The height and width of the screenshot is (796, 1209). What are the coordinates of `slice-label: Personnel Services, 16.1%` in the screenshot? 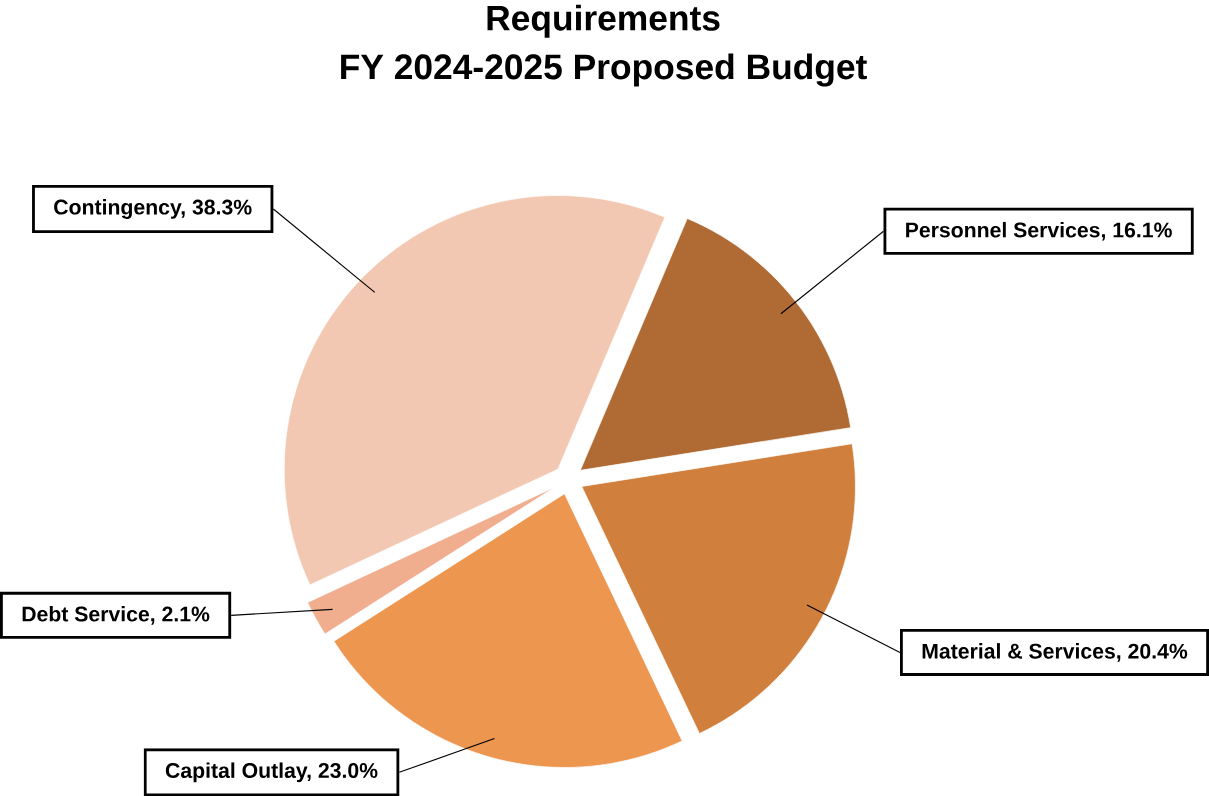 It's located at (1039, 231).